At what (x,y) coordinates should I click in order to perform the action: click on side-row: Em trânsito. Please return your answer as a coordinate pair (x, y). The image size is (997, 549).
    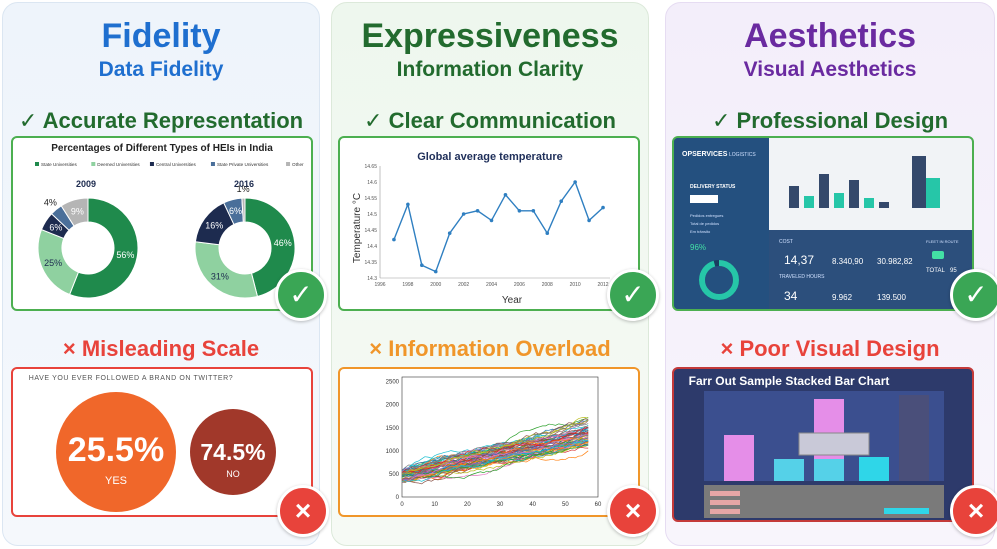
    Looking at the image, I should click on (700, 231).